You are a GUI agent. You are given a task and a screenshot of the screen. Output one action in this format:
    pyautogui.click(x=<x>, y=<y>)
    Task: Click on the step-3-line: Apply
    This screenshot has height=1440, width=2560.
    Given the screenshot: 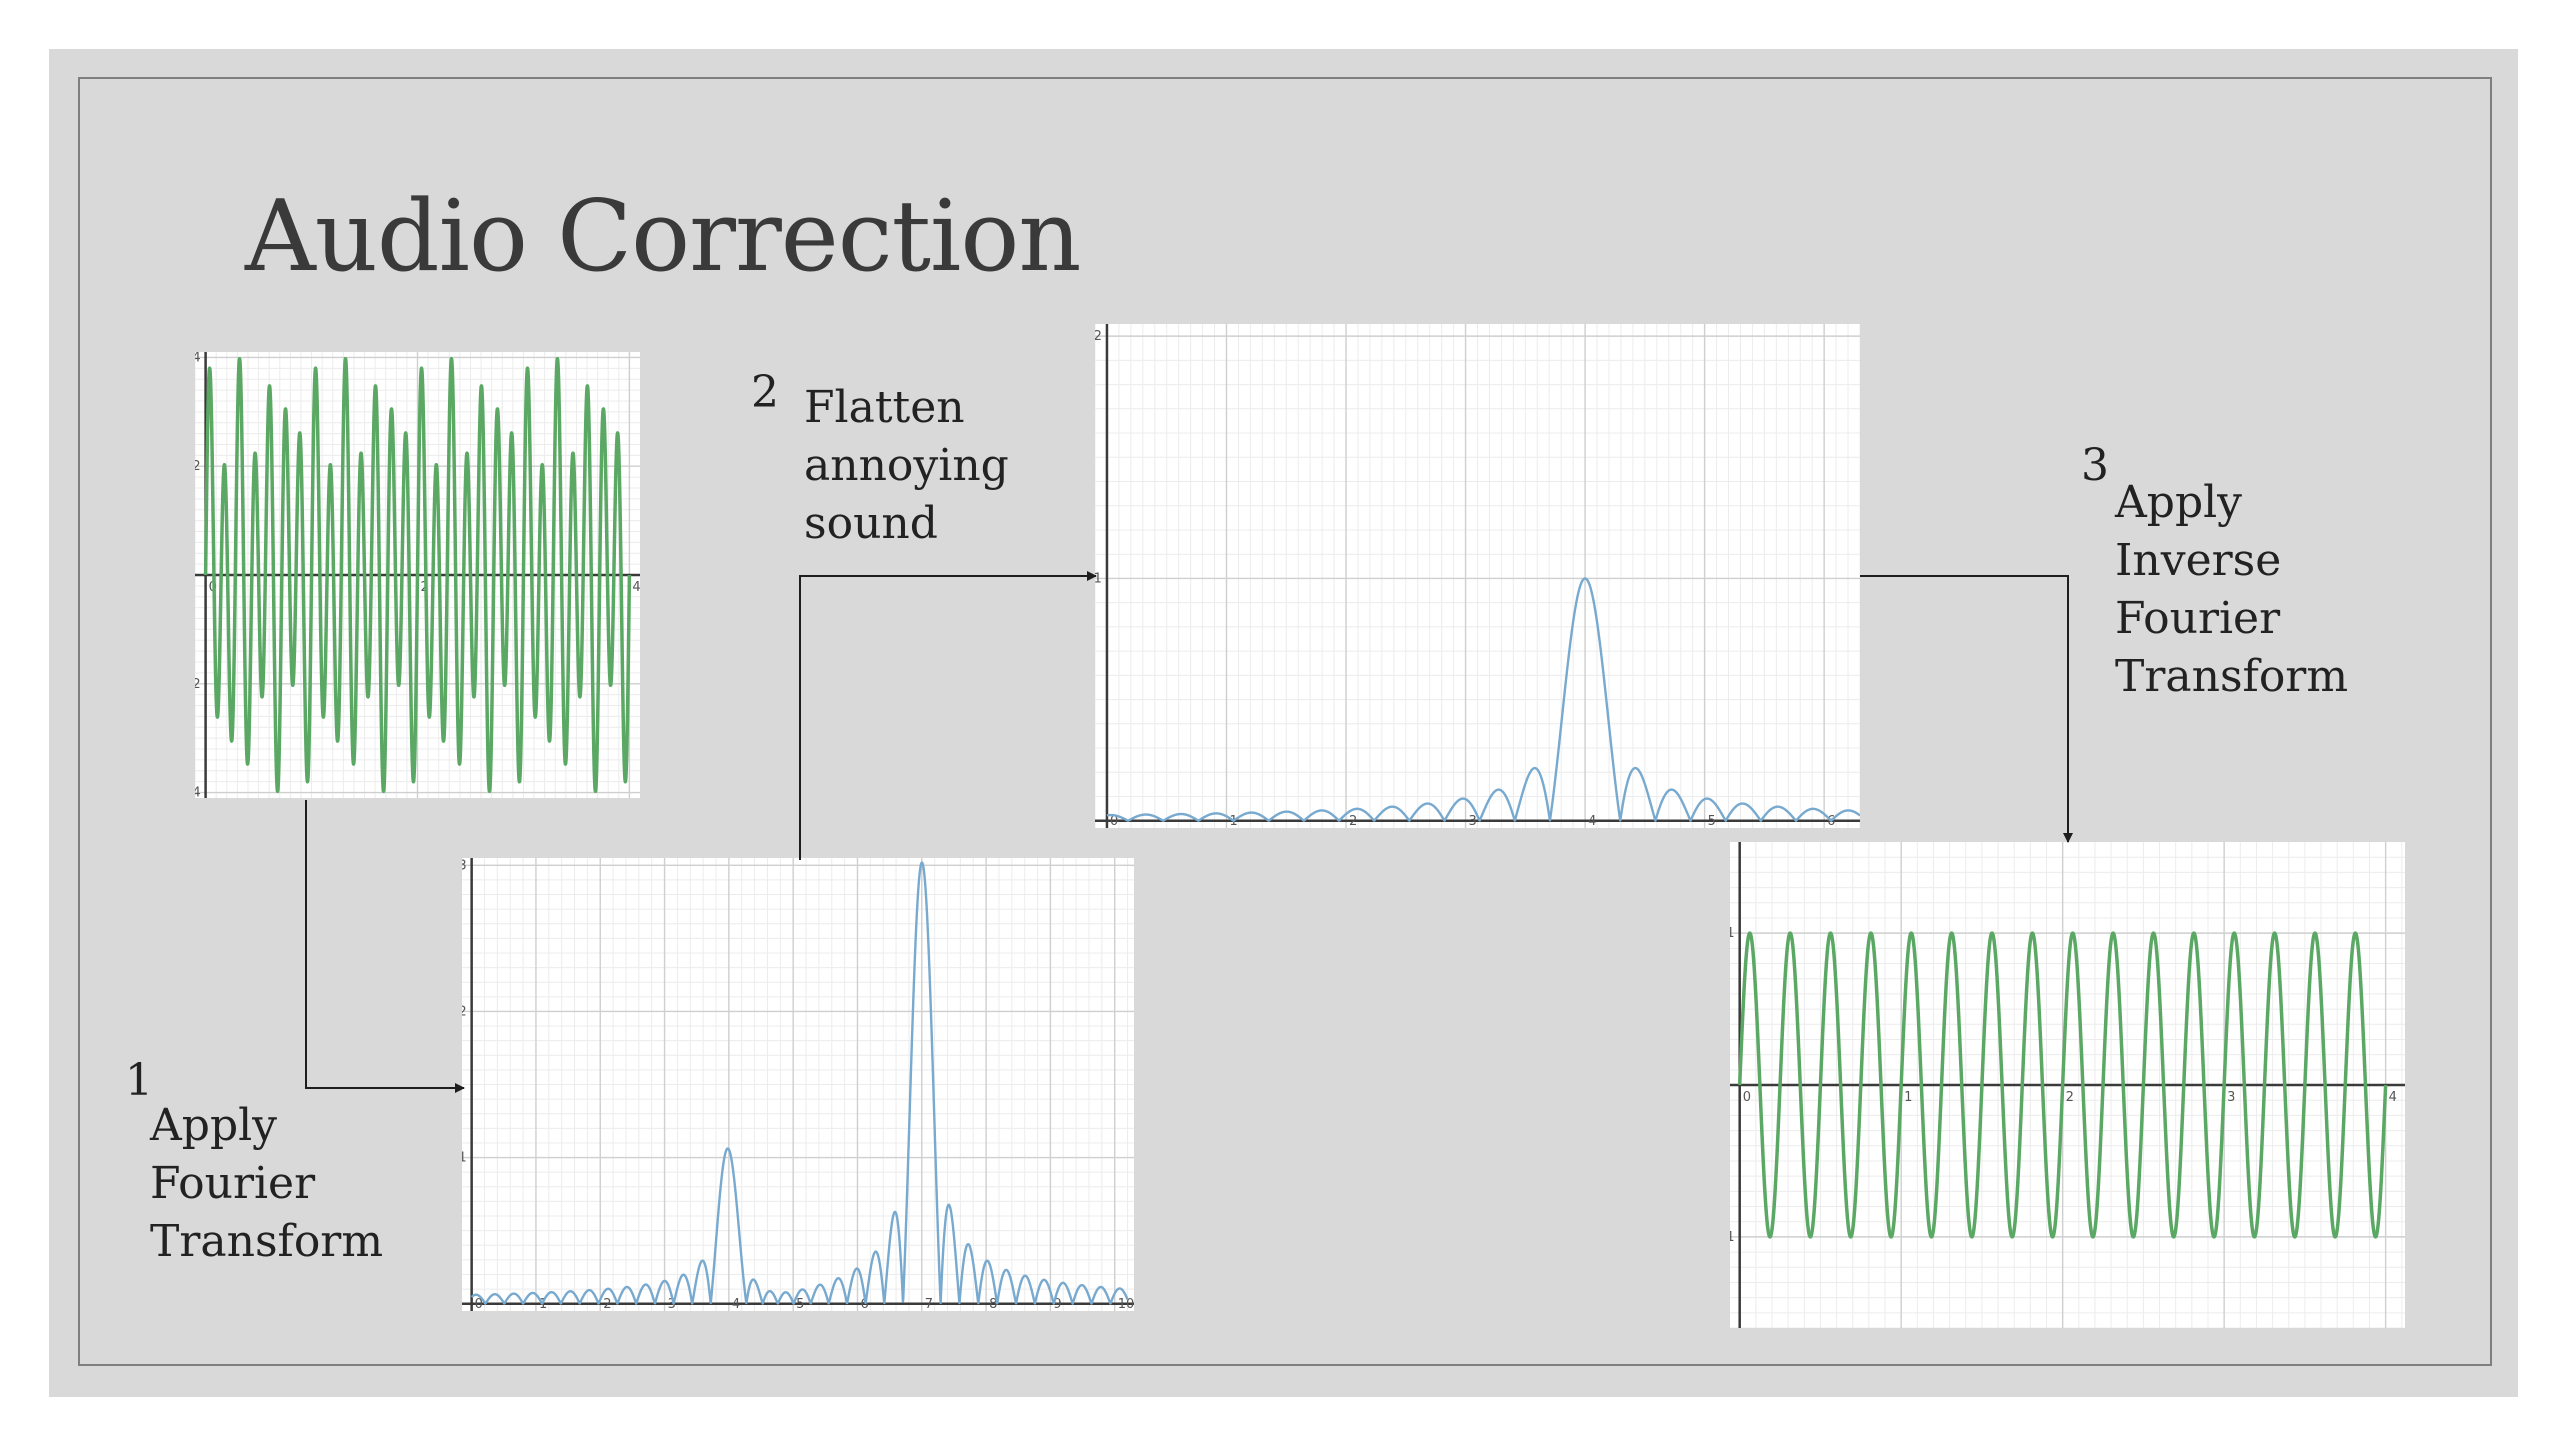 What is the action you would take?
    pyautogui.click(x=2179, y=502)
    